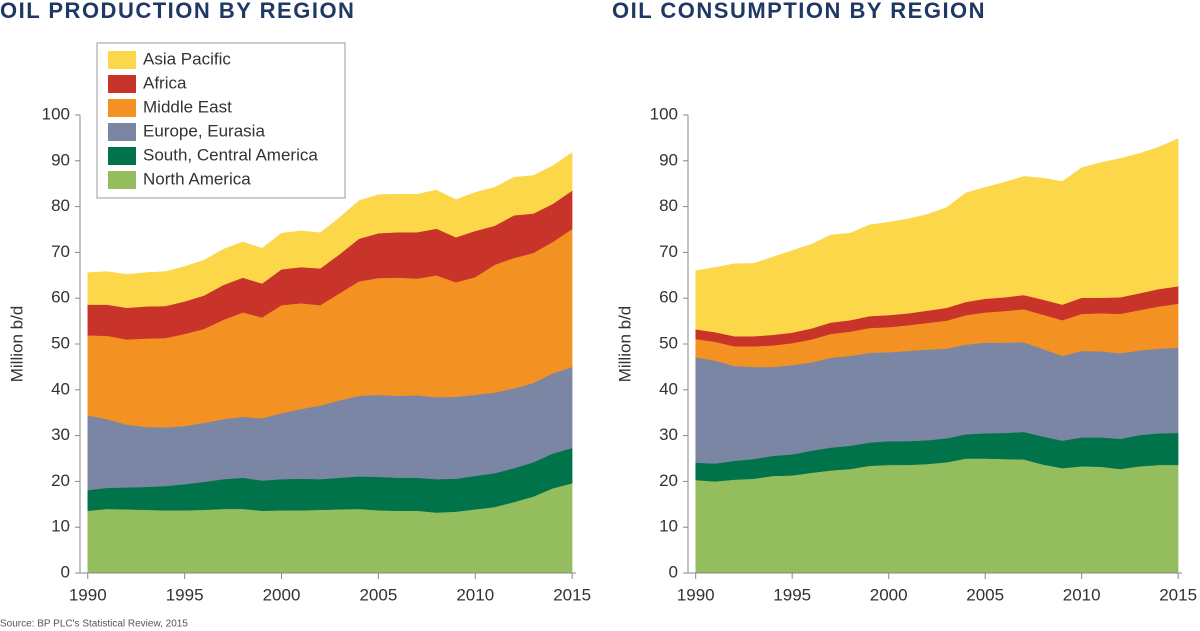  I want to click on legend-label: Africa, so click(165, 82).